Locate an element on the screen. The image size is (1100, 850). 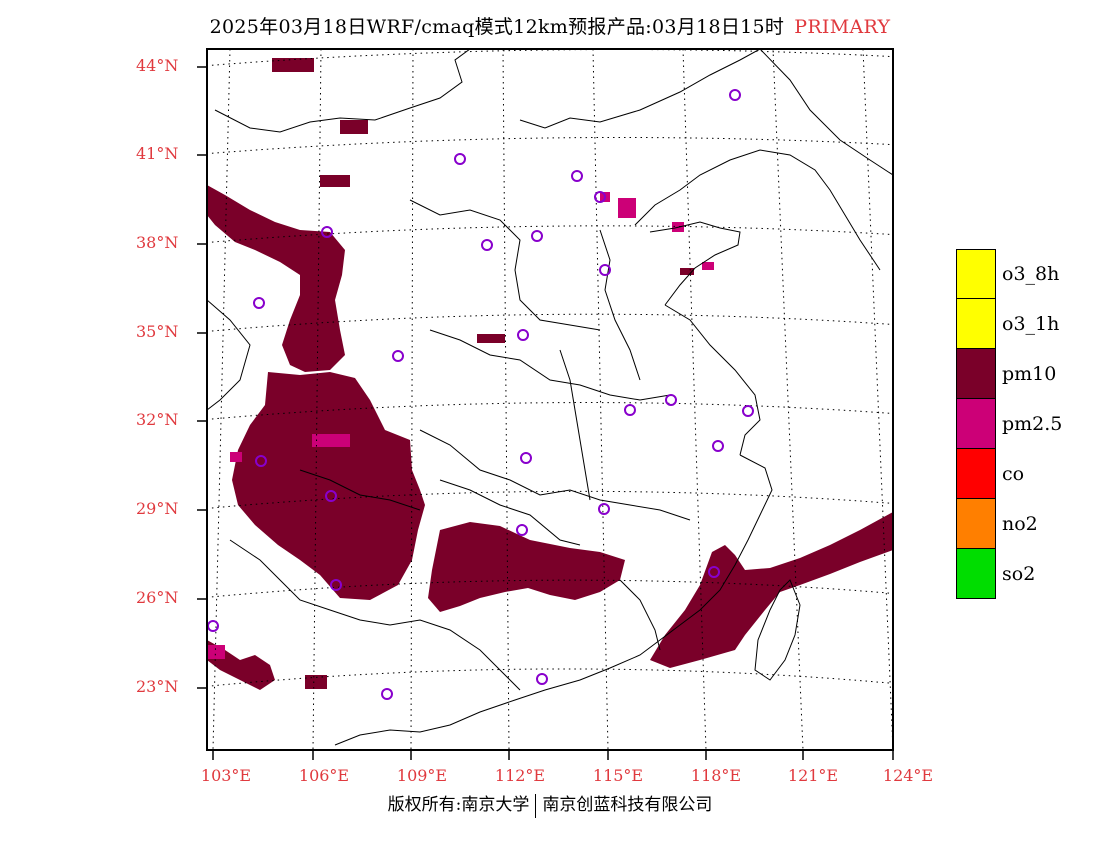
title-tag: PRIMARY is located at coordinates (842, 27).